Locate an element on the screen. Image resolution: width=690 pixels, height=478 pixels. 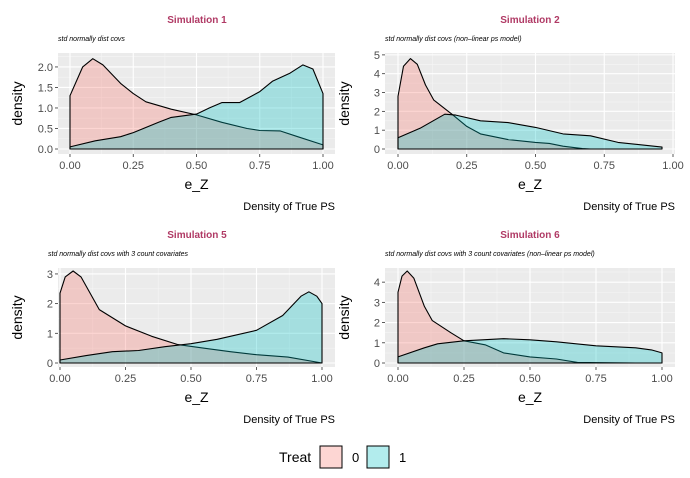
y-tick-label: 2.0 is located at coordinates (45, 68).